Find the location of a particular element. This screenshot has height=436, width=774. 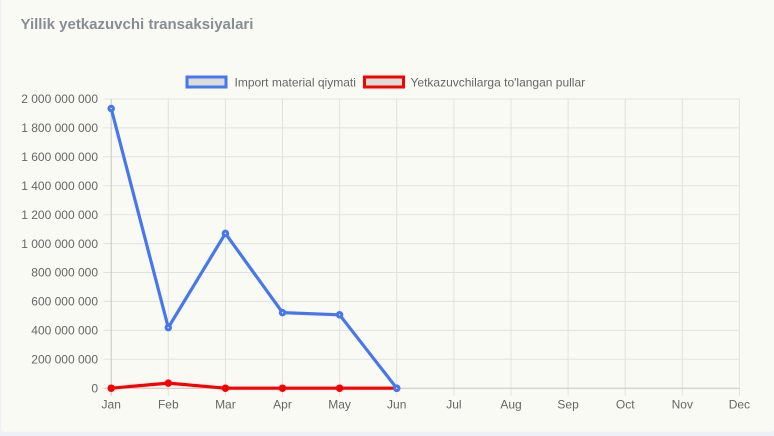

svg-text: Feb is located at coordinates (168, 405).